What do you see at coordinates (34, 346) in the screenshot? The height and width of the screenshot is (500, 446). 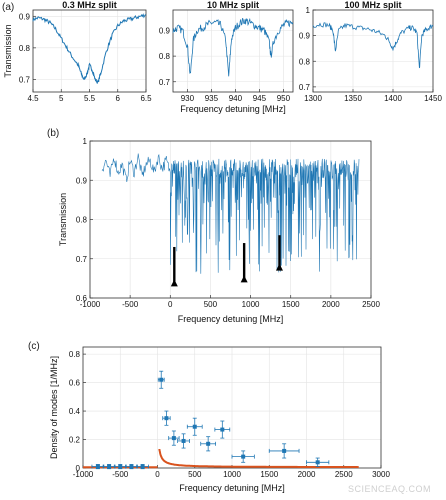 I see `panel-label-c: (c)` at bounding box center [34, 346].